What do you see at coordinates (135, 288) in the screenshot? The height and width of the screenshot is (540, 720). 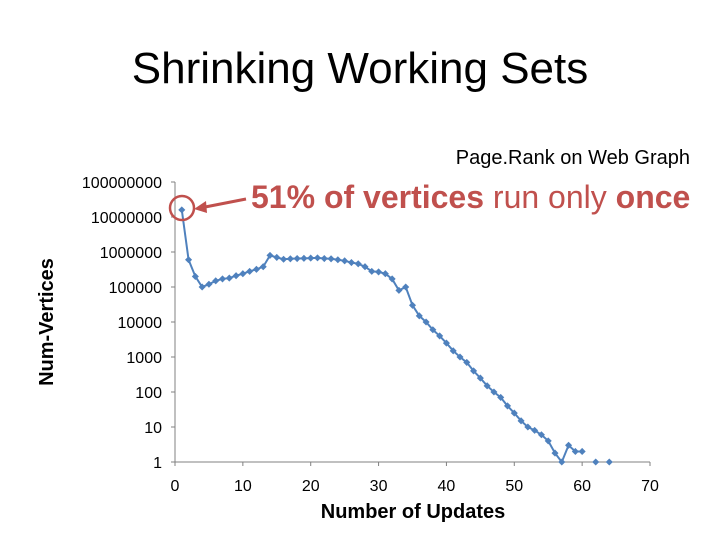 I see `y-tick-label: 100000` at bounding box center [135, 288].